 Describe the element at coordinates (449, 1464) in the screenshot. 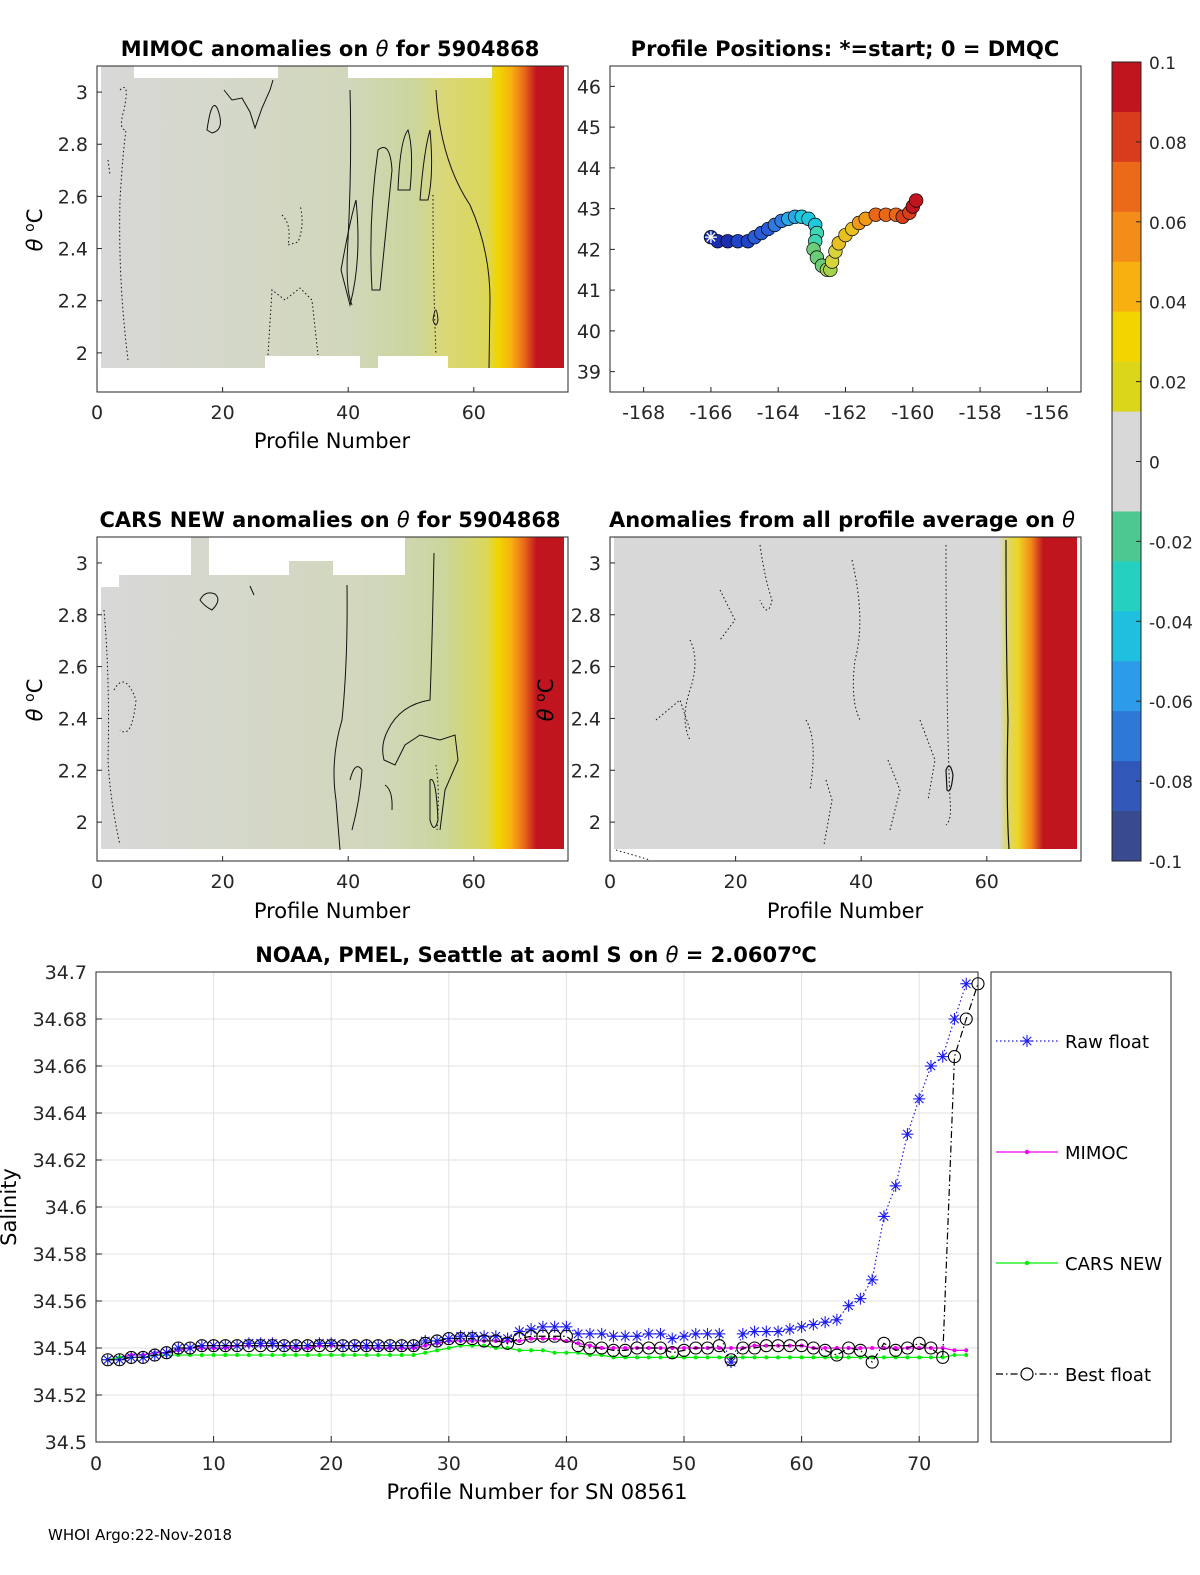

I see `x-tick-label: 30` at that location.